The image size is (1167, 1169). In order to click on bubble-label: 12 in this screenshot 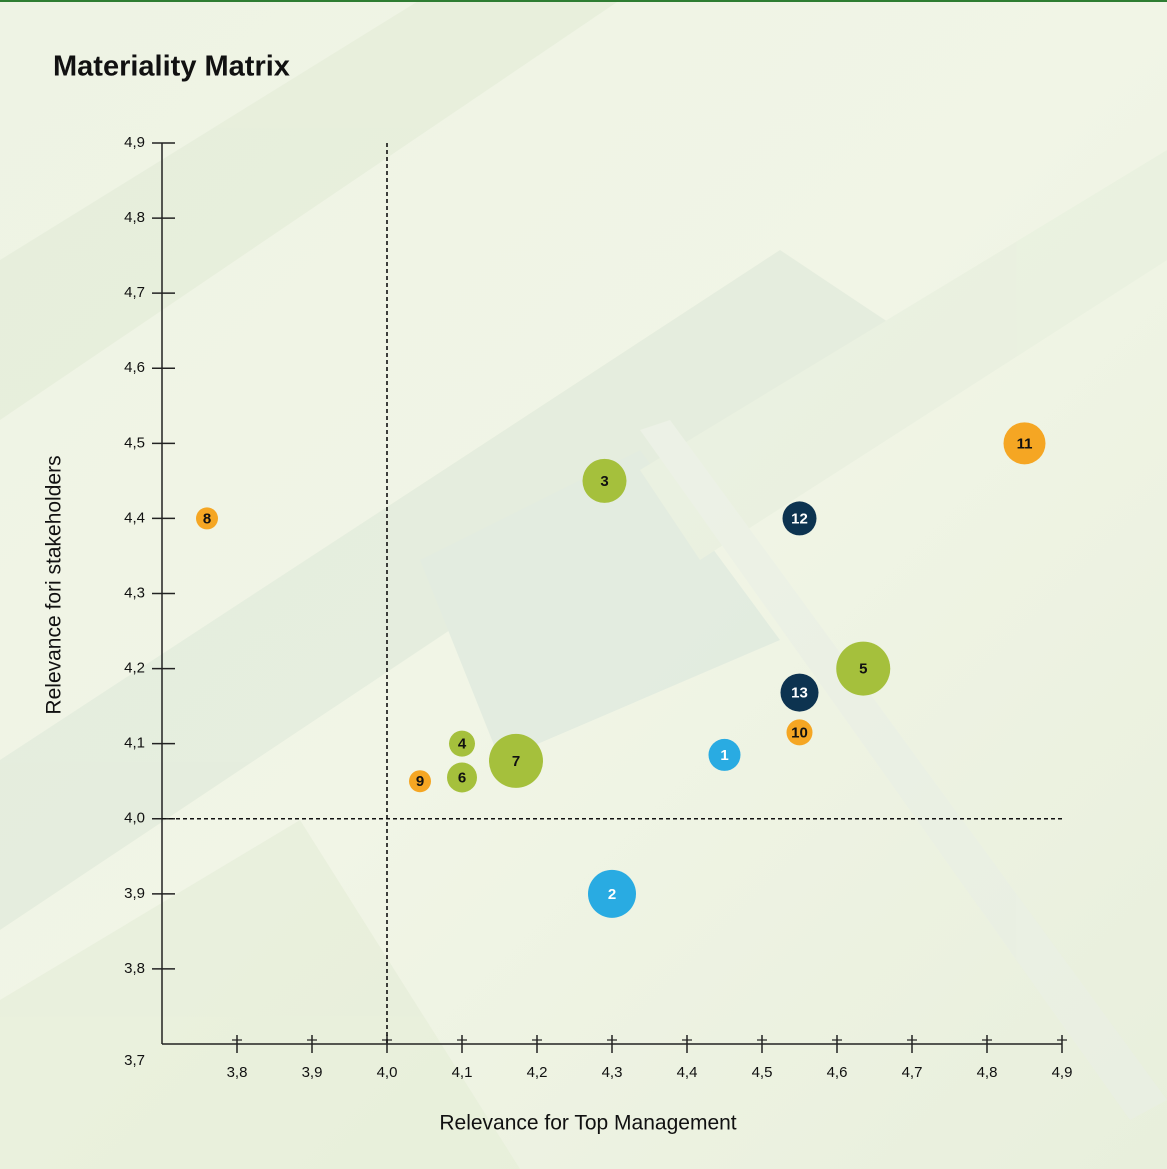, I will do `click(799, 518)`.